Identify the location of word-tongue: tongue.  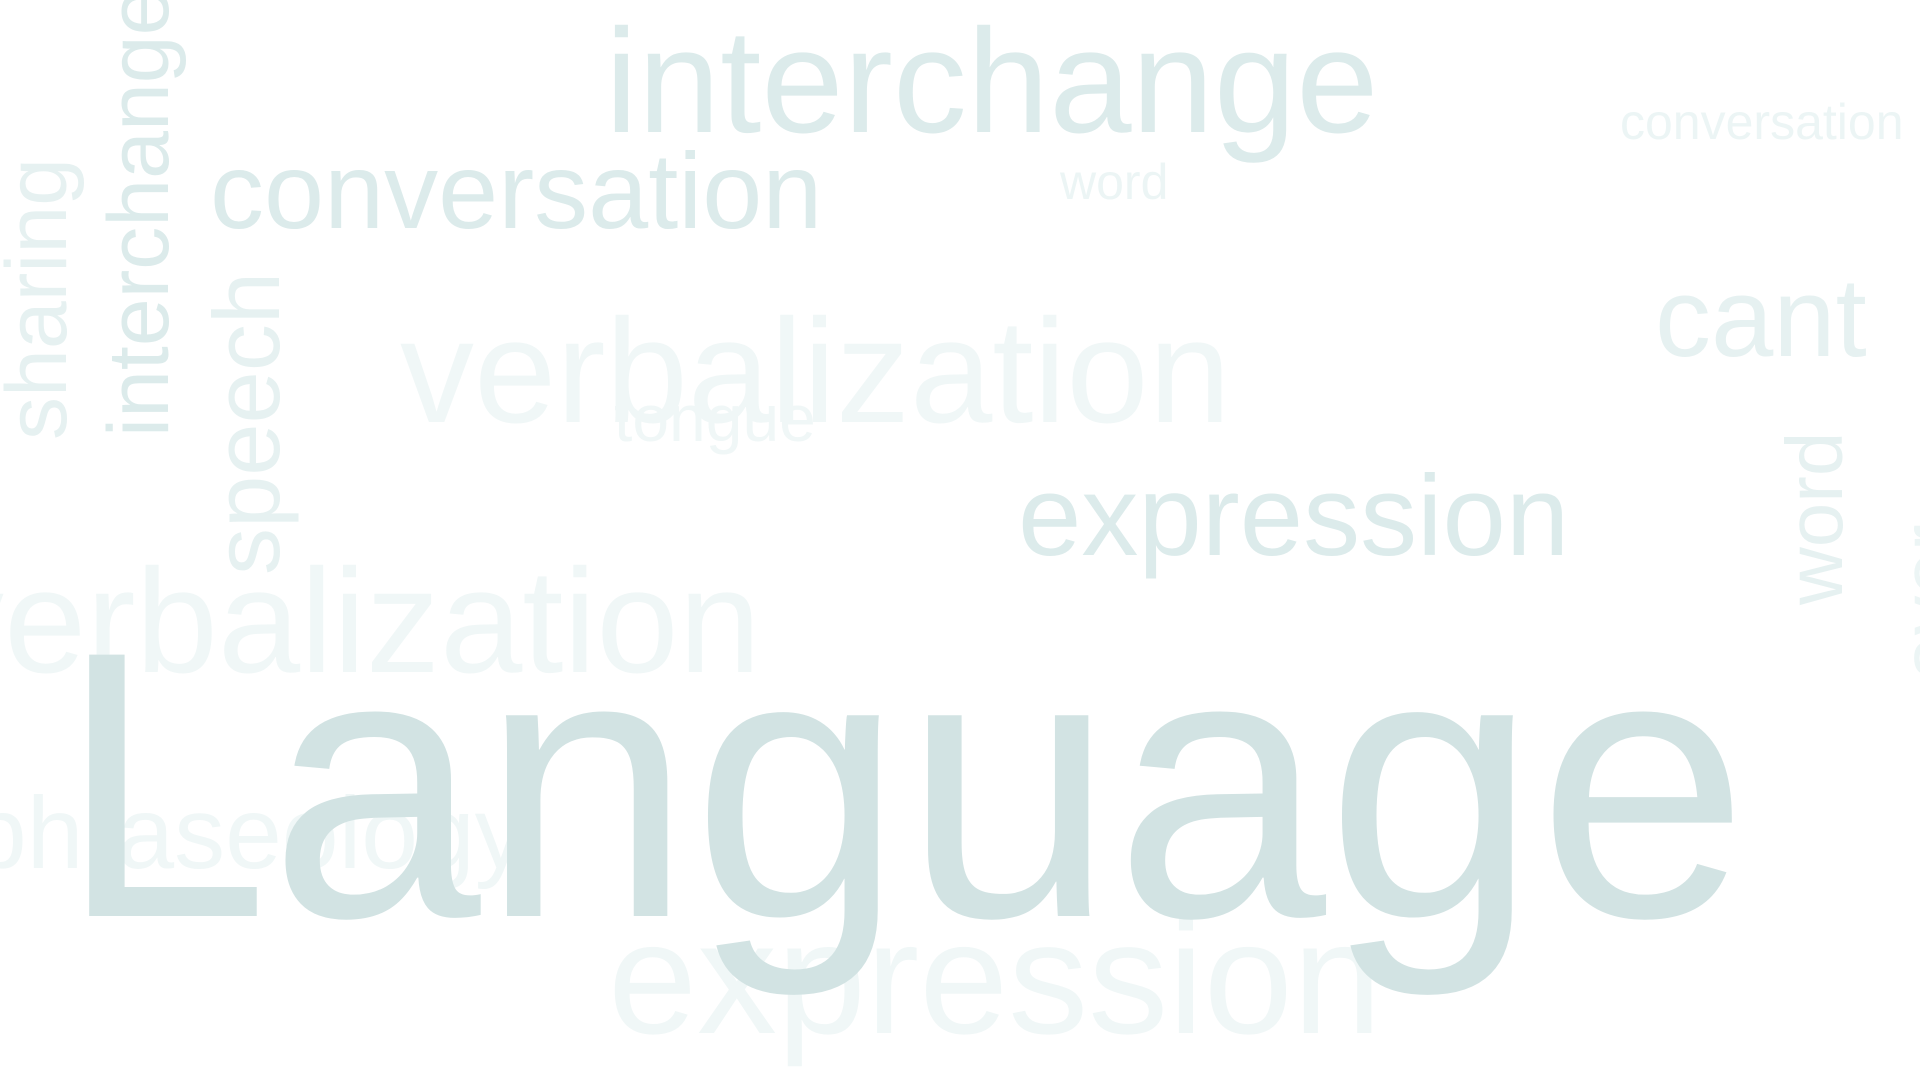
(715, 418).